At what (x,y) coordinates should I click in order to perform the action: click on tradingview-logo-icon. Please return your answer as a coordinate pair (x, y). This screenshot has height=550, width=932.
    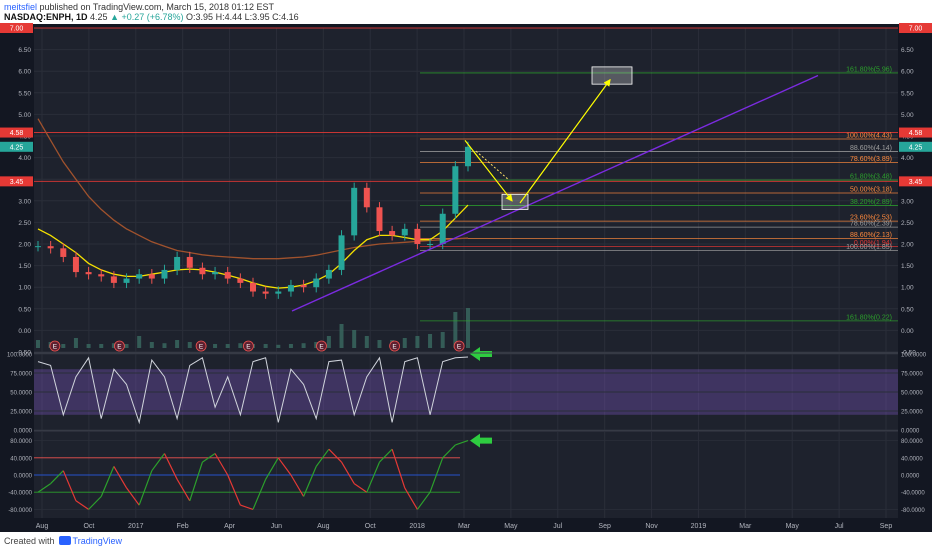
    Looking at the image, I should click on (64, 540).